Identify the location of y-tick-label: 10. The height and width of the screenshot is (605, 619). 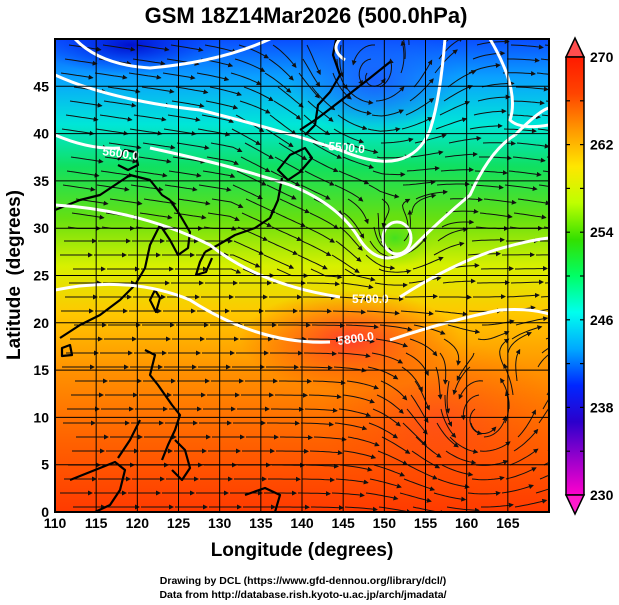
(41, 417).